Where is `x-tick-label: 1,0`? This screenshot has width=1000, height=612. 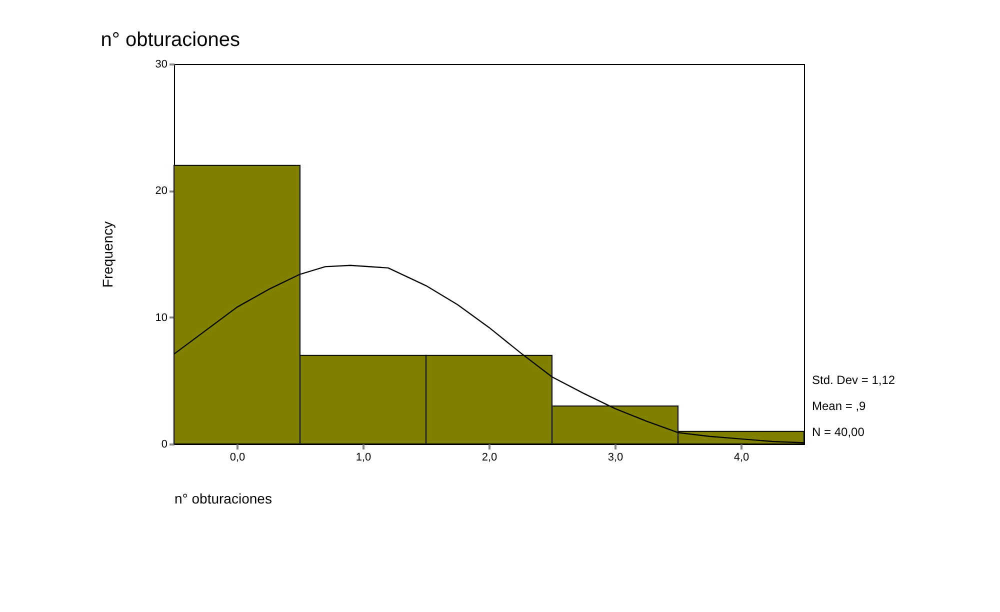
x-tick-label: 1,0 is located at coordinates (364, 458).